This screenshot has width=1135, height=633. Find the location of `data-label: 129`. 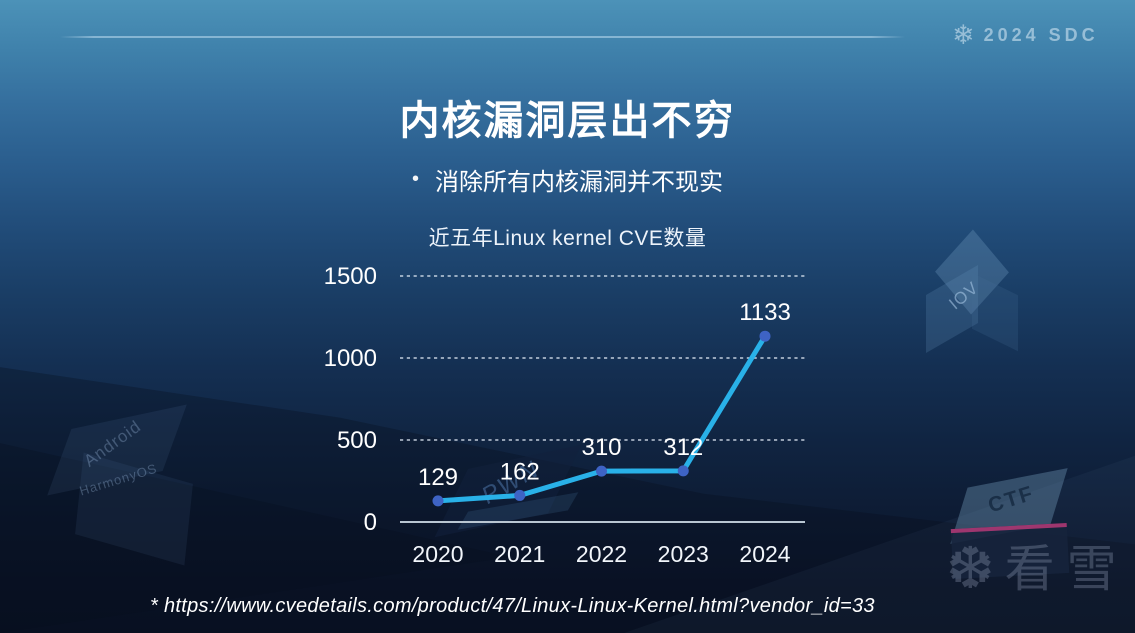

data-label: 129 is located at coordinates (438, 477).